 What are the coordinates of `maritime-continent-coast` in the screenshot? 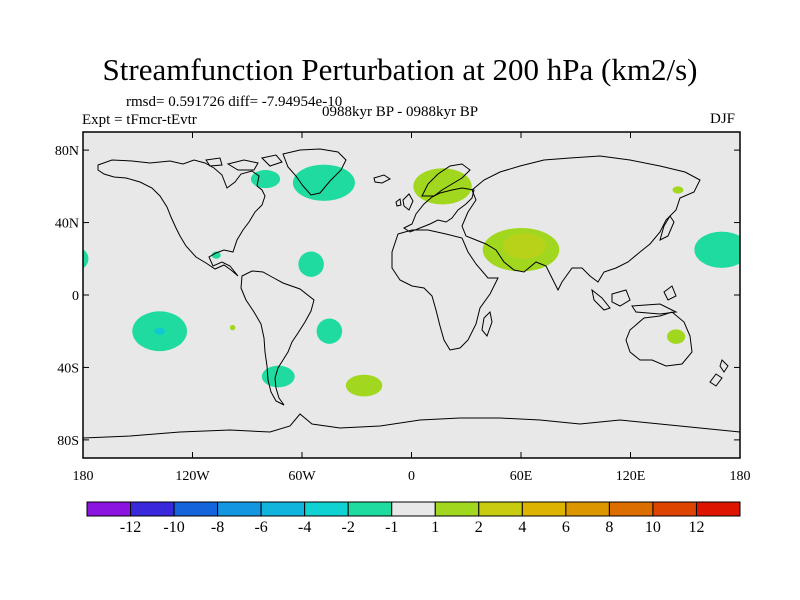 It's located at (634, 300).